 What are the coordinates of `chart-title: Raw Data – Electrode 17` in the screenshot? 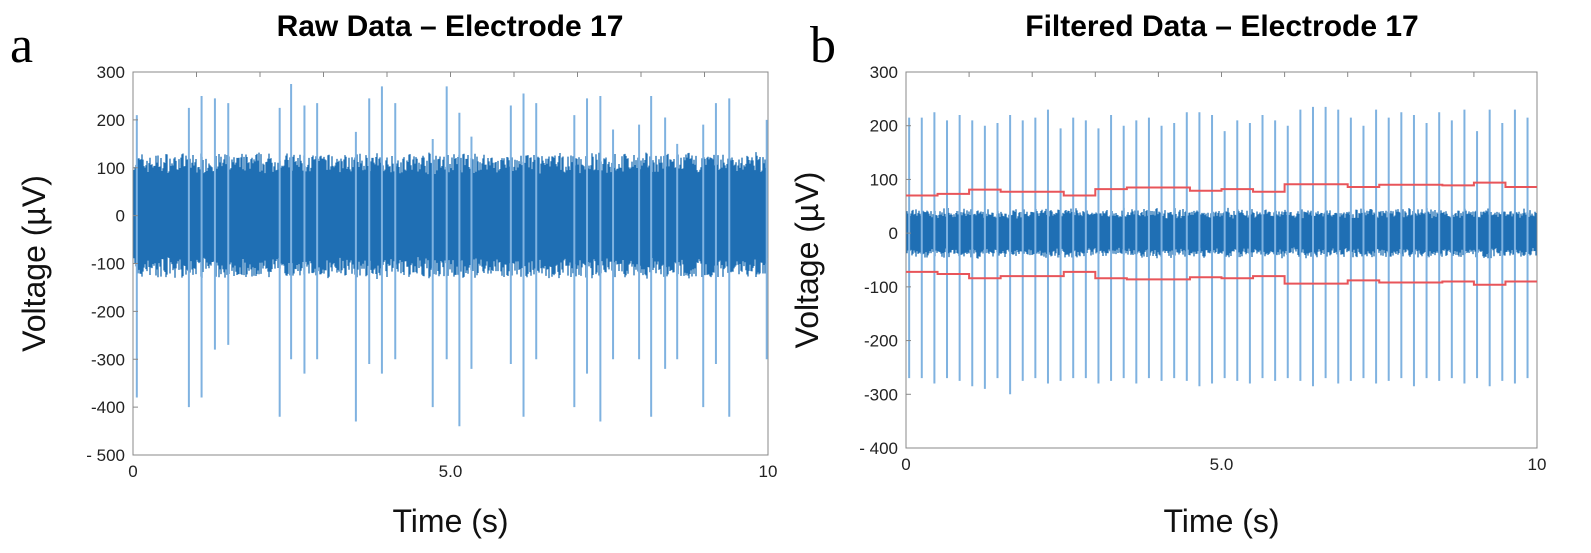 It's located at (450, 26).